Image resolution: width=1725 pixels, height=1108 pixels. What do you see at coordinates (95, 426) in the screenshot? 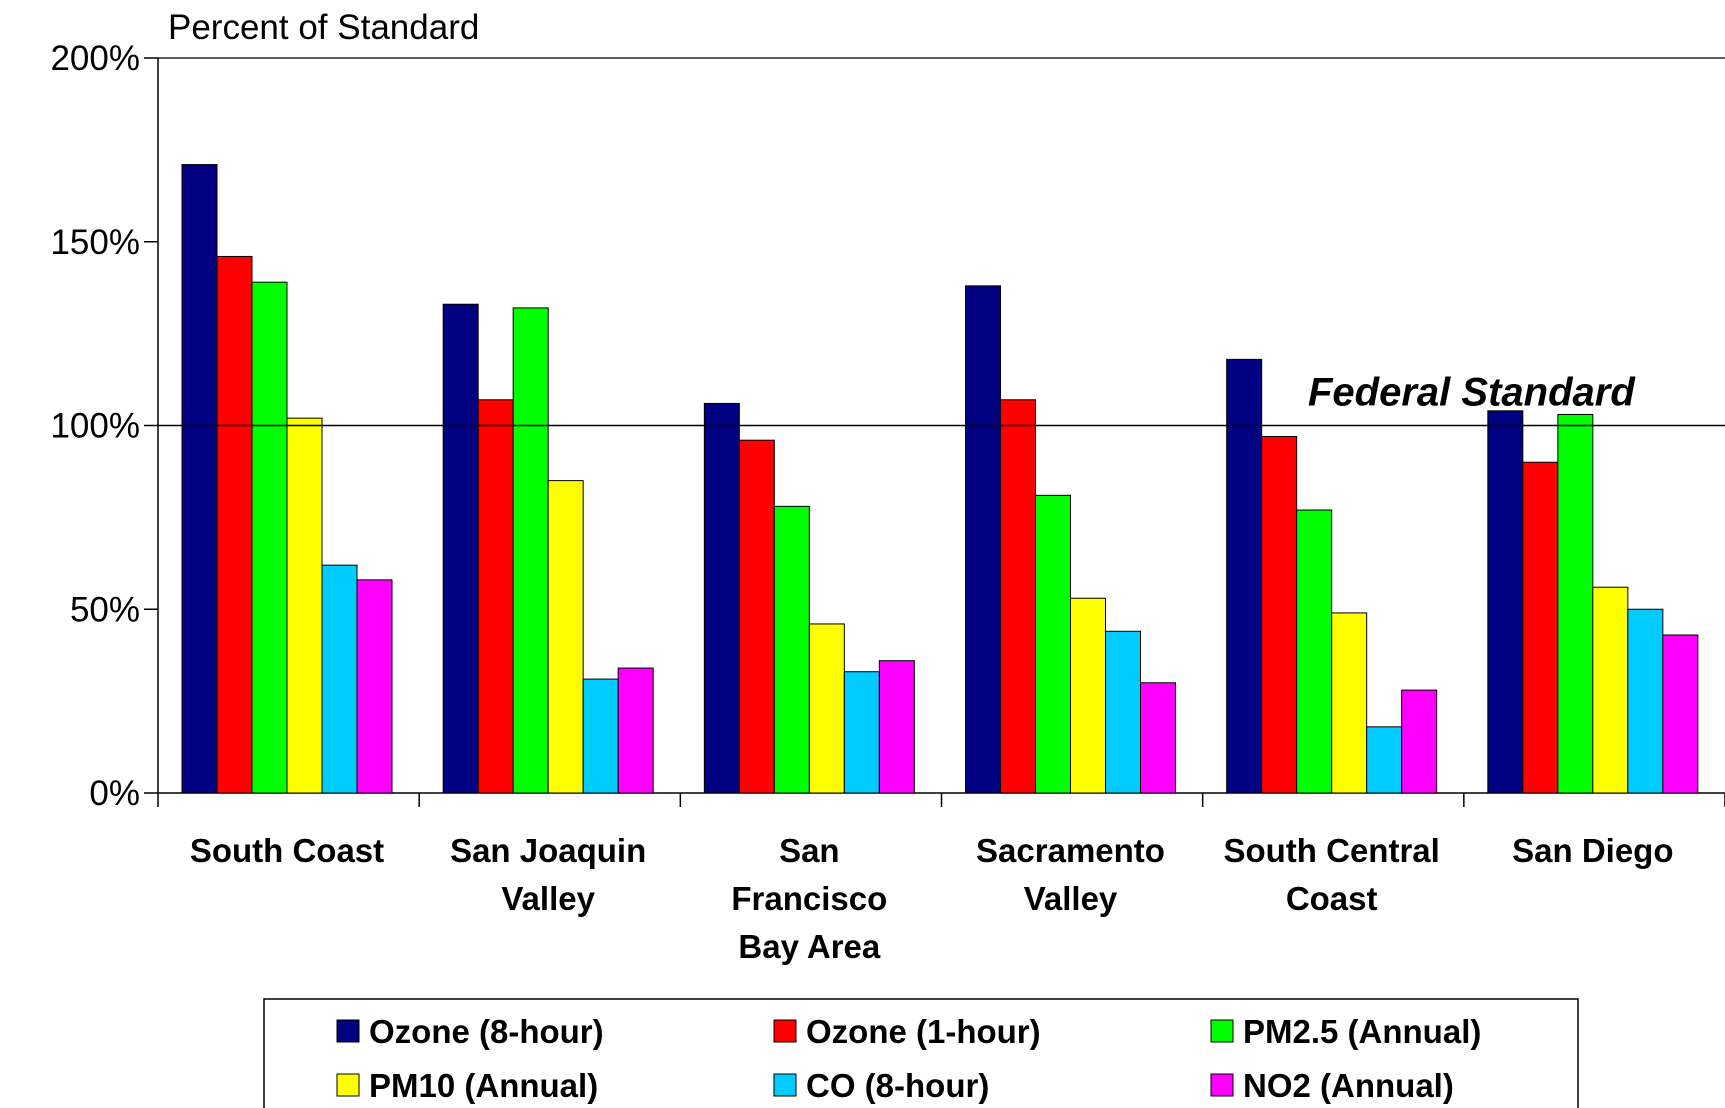
I see `y-tick-label: 100%` at bounding box center [95, 426].